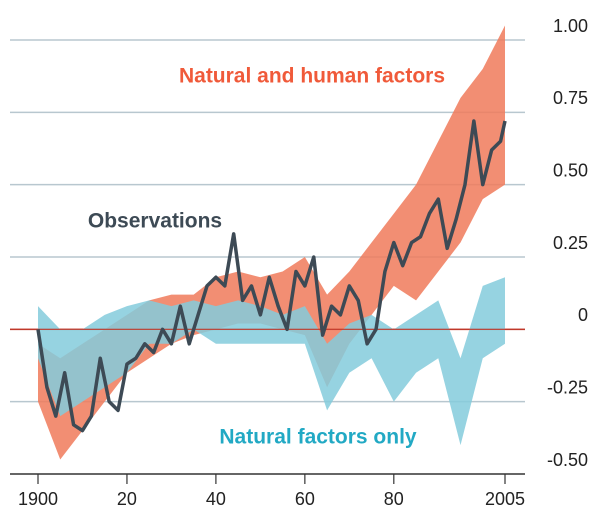 This screenshot has height=525, width=591. Describe the element at coordinates (312, 76) in the screenshot. I see `series-label: Natural and human factors` at that location.